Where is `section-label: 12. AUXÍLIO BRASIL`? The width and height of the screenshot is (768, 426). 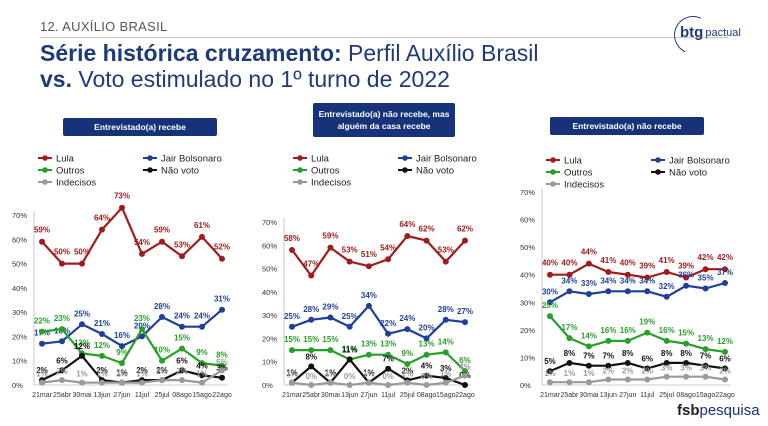 section-label: 12. AUXÍLIO BRASIL is located at coordinates (104, 26).